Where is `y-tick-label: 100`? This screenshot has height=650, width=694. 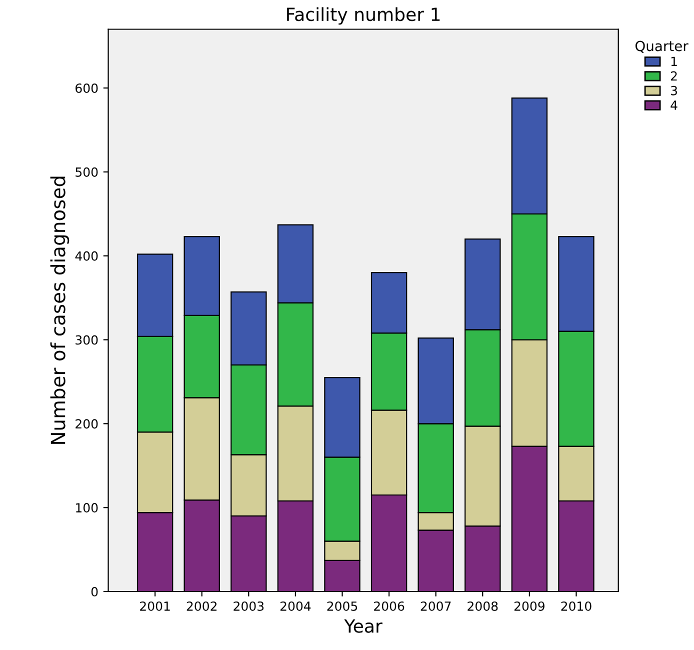
y-tick-label: 100 is located at coordinates (87, 508).